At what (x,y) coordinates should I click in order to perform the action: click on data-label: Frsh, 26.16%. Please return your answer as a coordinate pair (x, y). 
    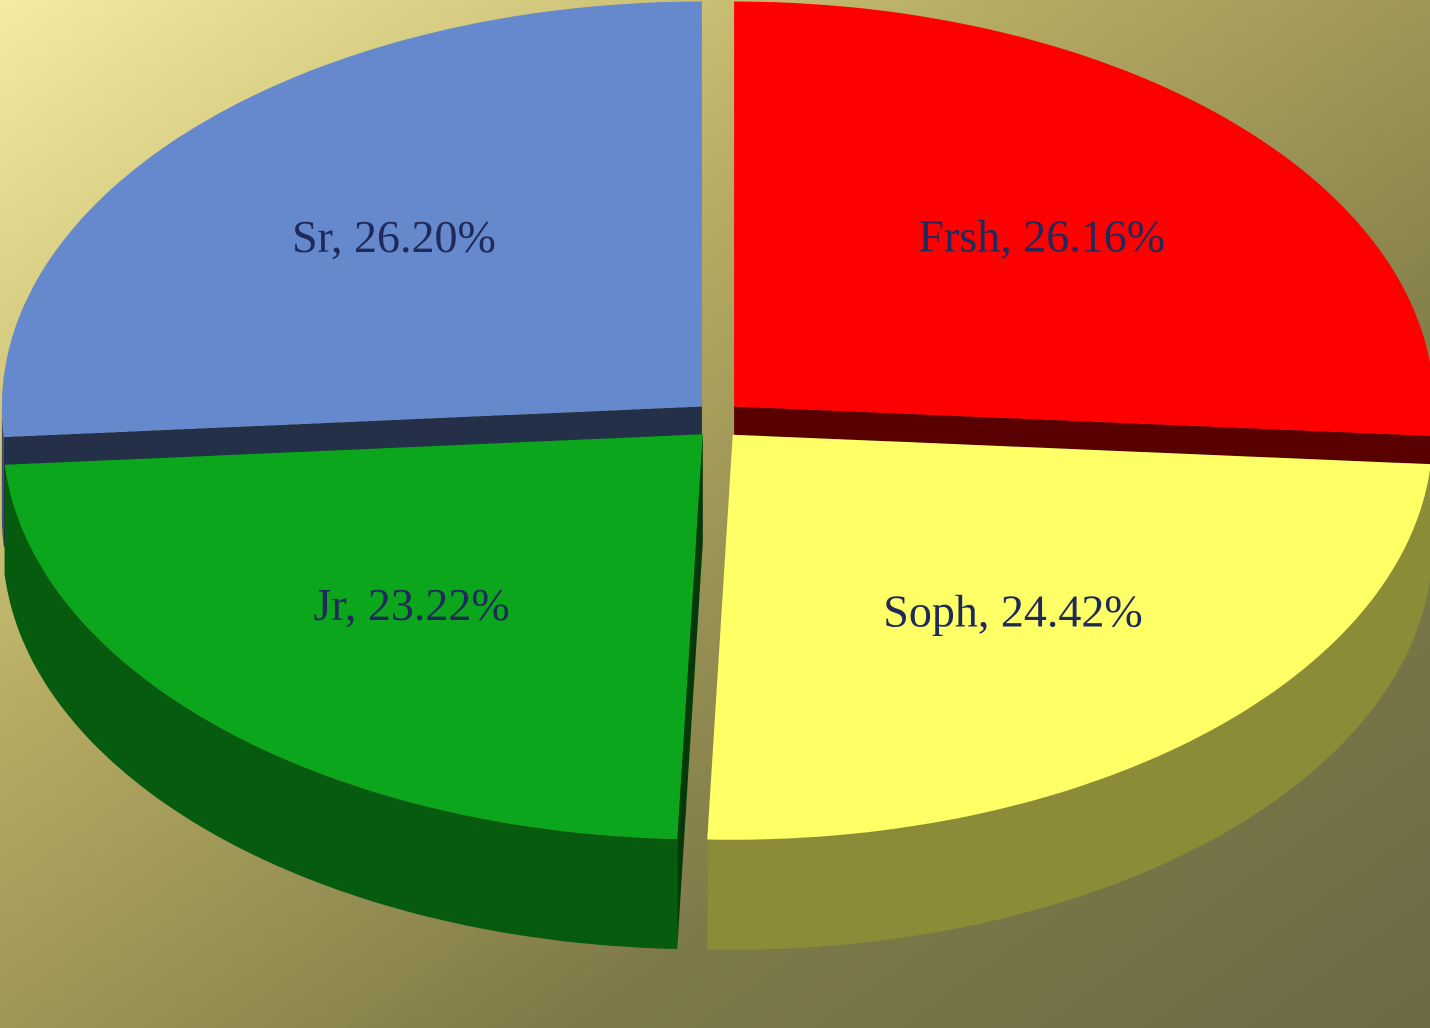
    Looking at the image, I should click on (1041, 236).